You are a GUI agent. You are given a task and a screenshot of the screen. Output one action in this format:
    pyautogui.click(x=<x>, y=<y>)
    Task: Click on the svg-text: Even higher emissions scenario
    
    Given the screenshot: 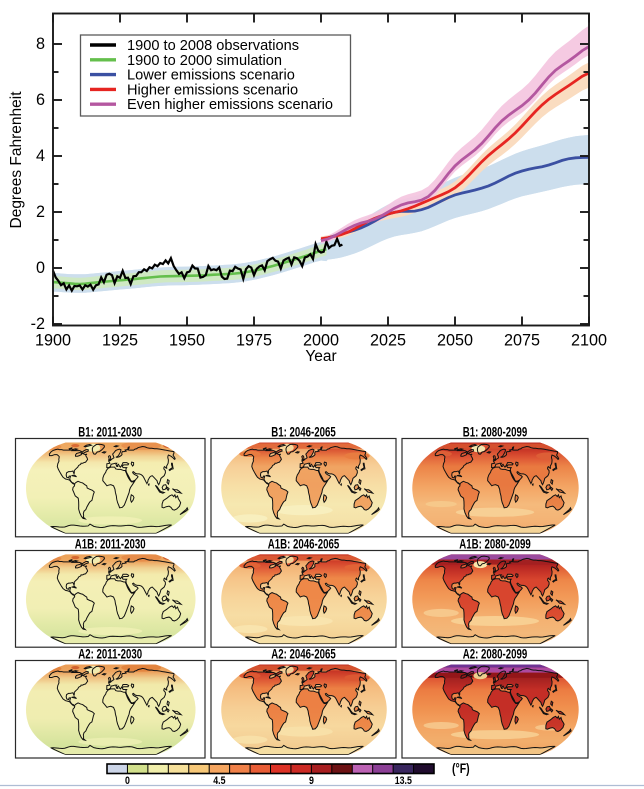 What is the action you would take?
    pyautogui.click(x=230, y=105)
    